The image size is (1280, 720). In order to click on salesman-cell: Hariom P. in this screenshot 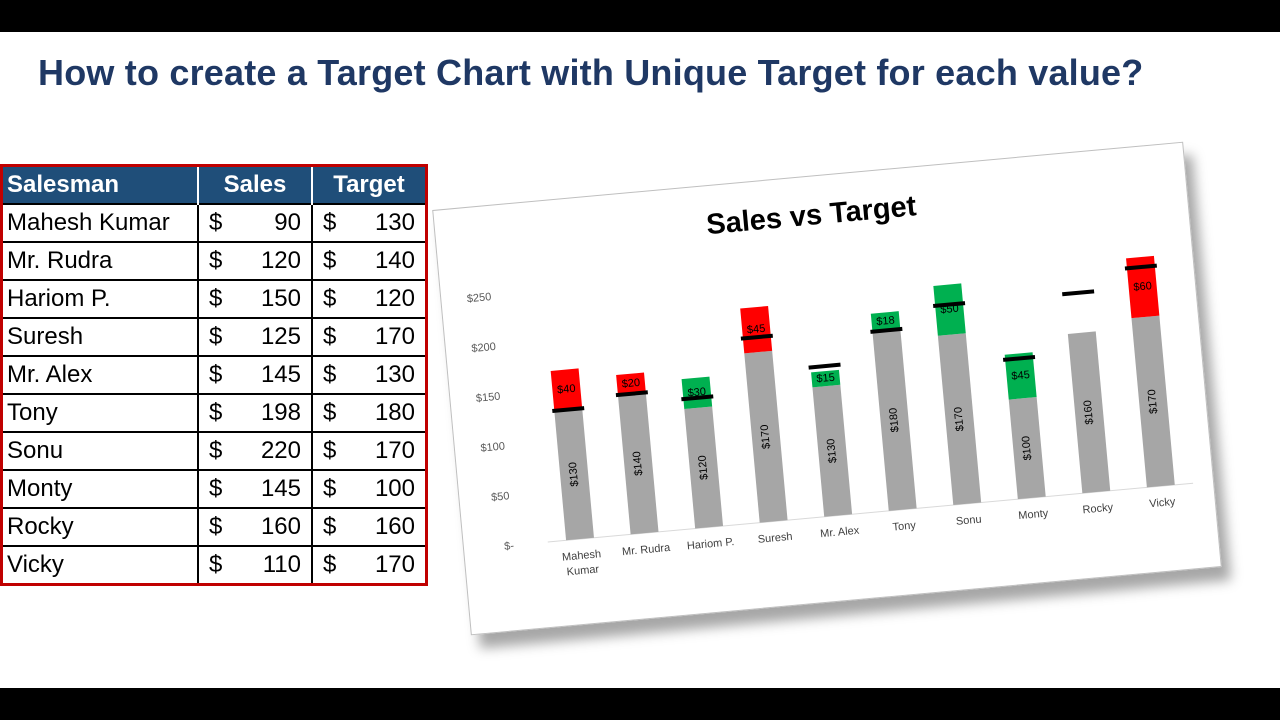, I will do `click(99, 298)`.